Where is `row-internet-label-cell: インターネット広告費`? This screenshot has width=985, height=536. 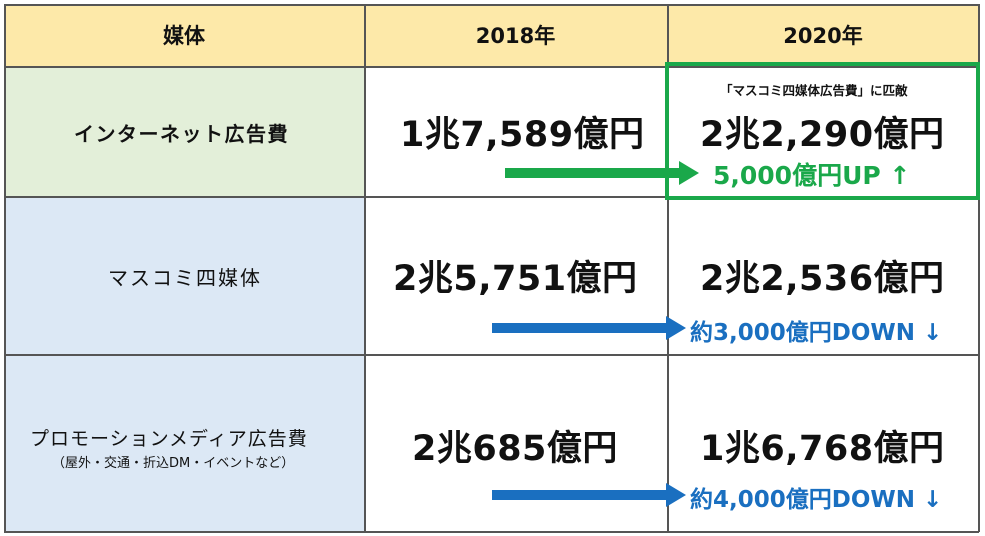
row-internet-label-cell: インターネット広告費 is located at coordinates (184, 131).